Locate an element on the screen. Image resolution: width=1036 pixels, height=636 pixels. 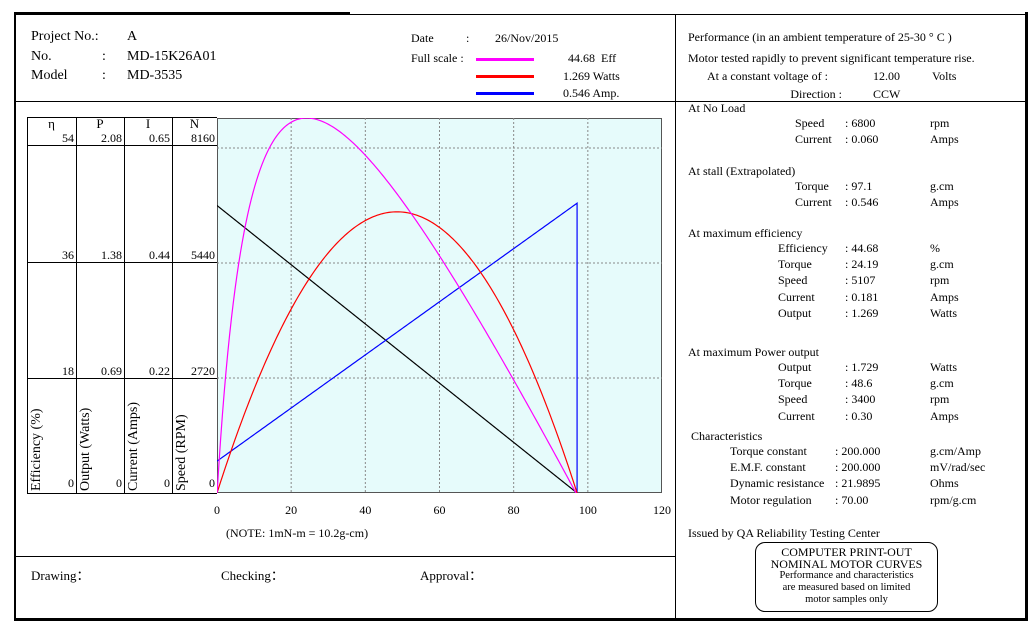
legend-watts-swatch is located at coordinates (505, 76).